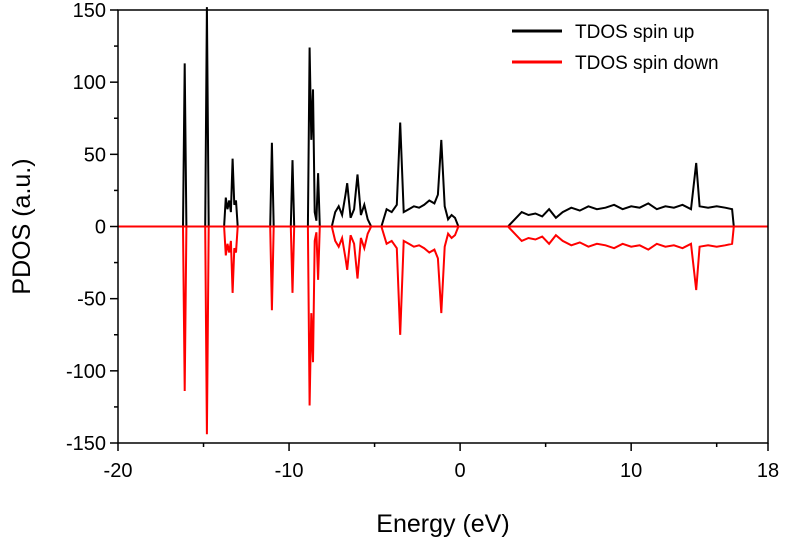  What do you see at coordinates (768, 471) in the screenshot?
I see `x-tick-label: 18` at bounding box center [768, 471].